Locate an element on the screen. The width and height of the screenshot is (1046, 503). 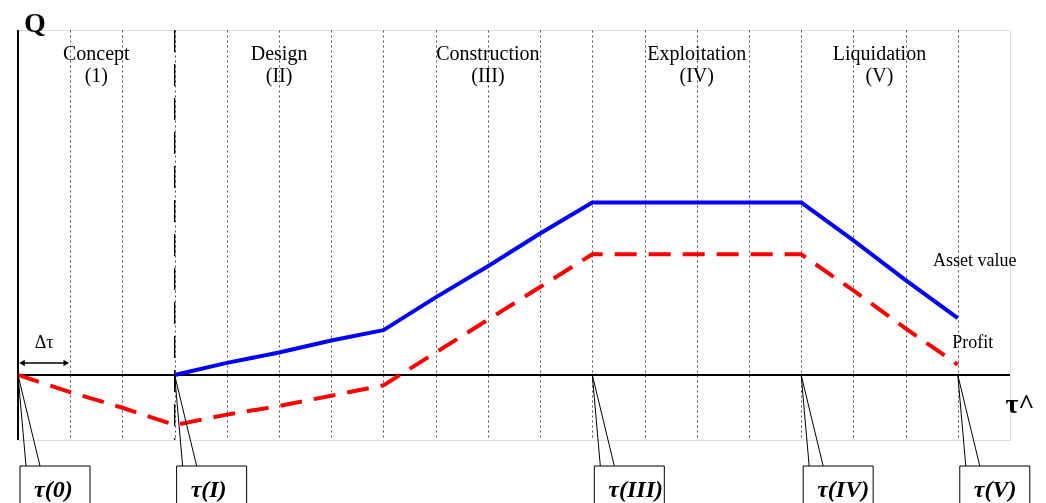
text: Liquidation (V) is located at coordinates (879, 64).